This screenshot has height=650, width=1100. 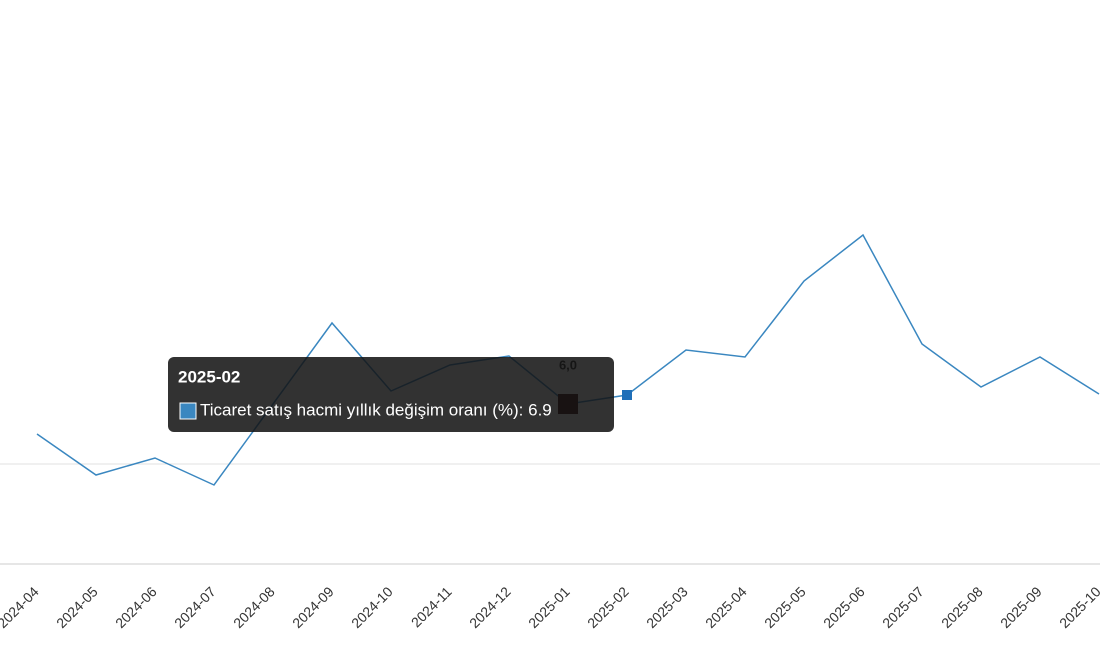 I want to click on tooltip-box, so click(x=391, y=394).